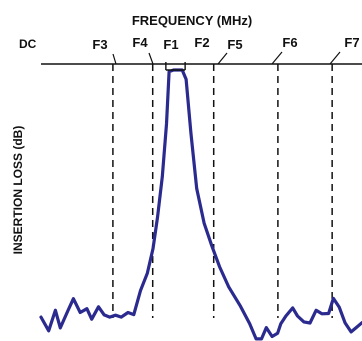 The height and width of the screenshot is (341, 362). Describe the element at coordinates (192, 20) in the screenshot. I see `chart-title: FREQUENCY (MHz)` at that location.